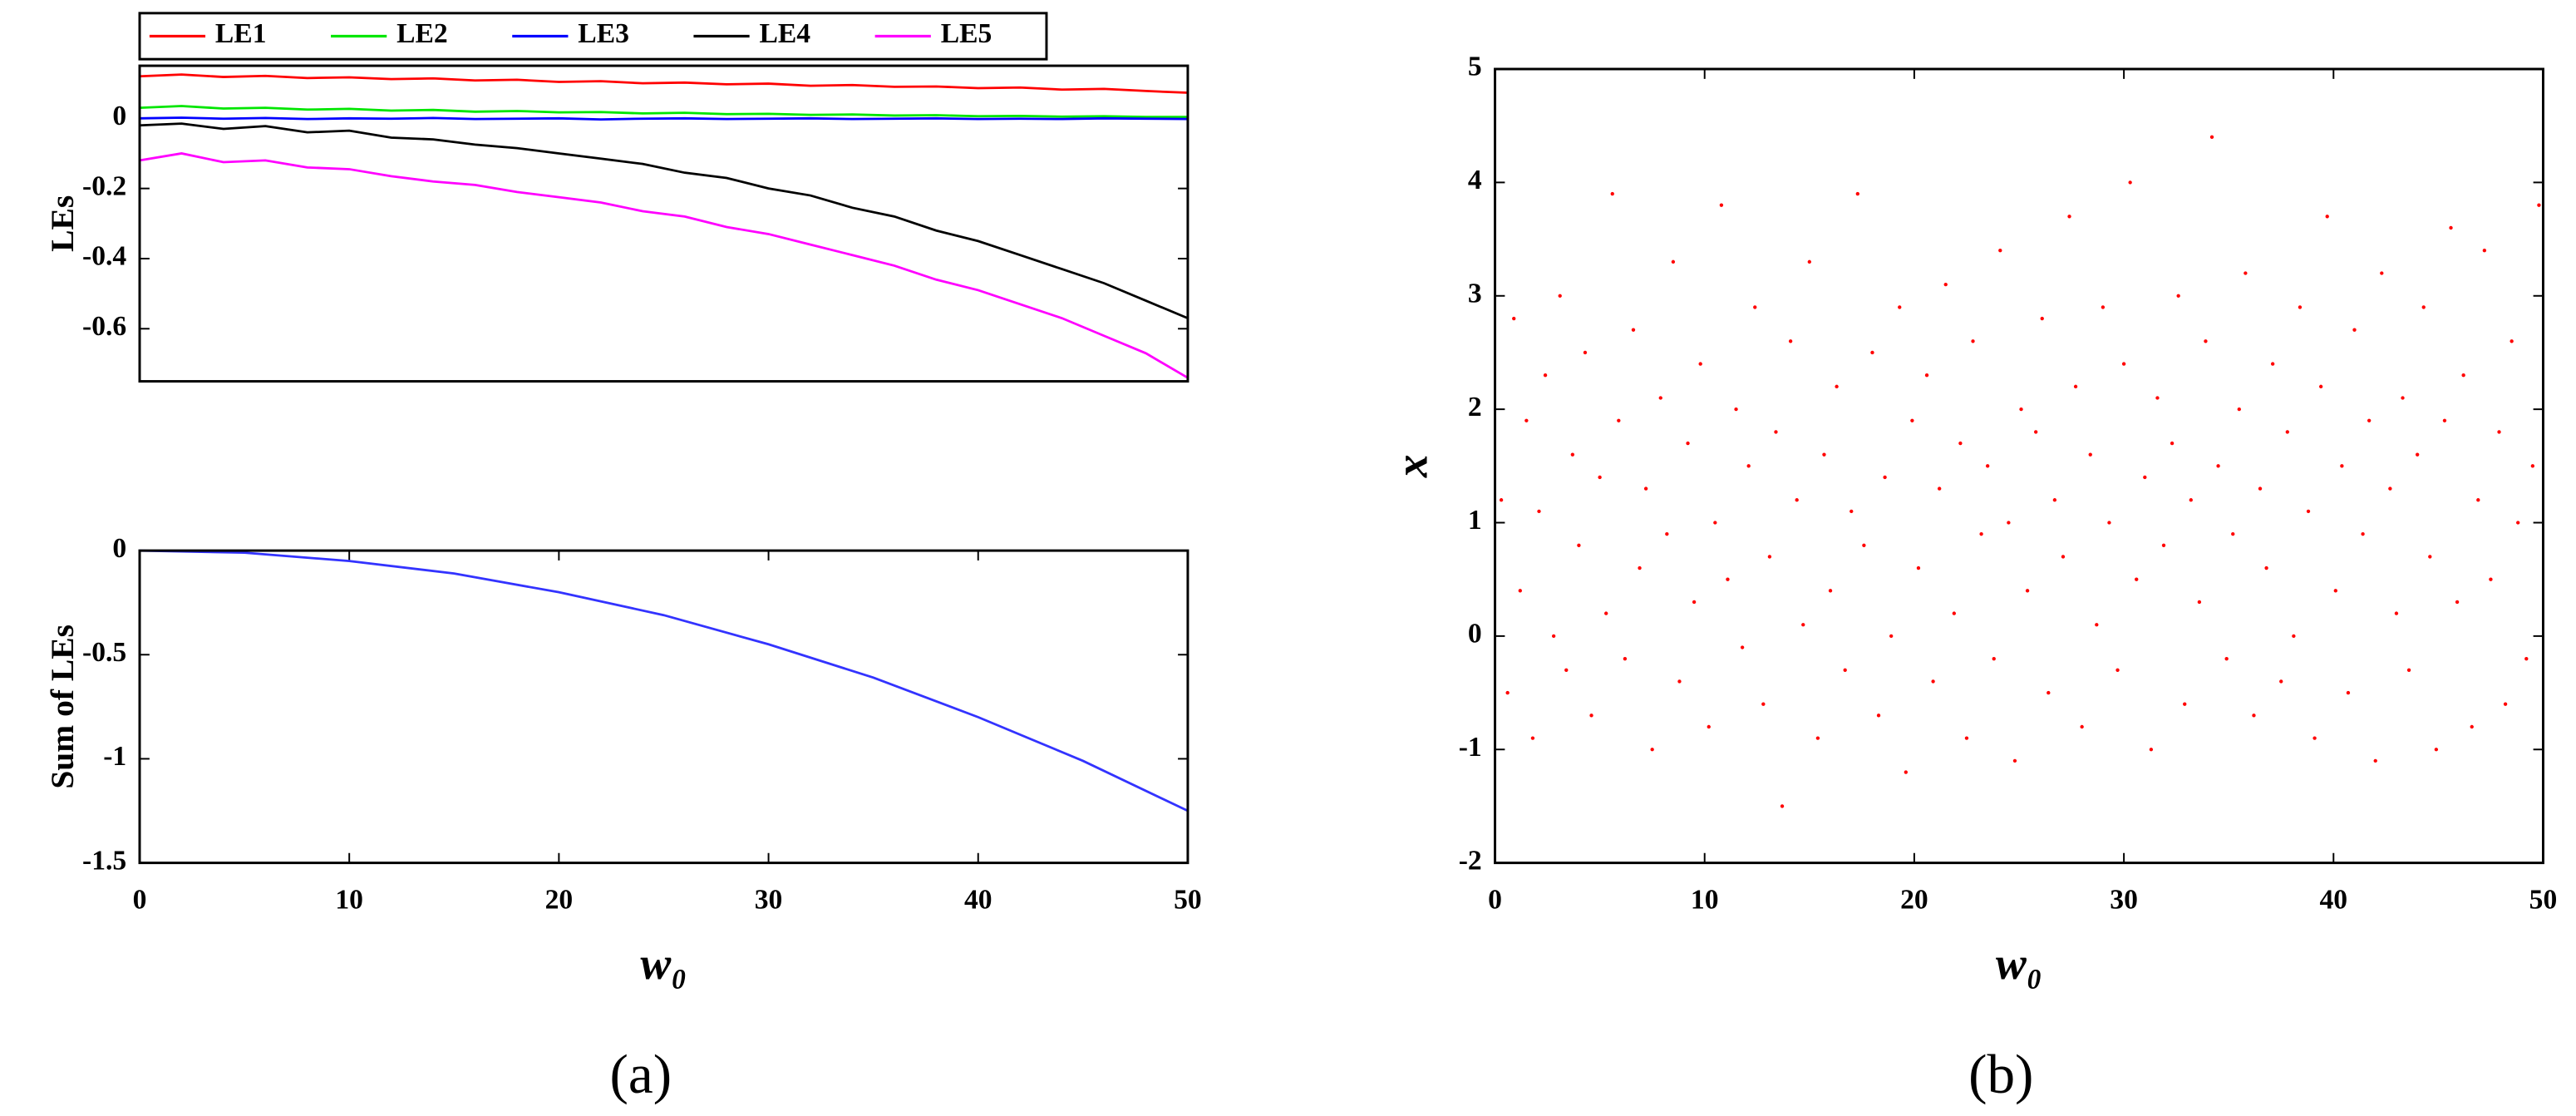  What do you see at coordinates (349, 901) in the screenshot?
I see `x-tick-label: 10` at bounding box center [349, 901].